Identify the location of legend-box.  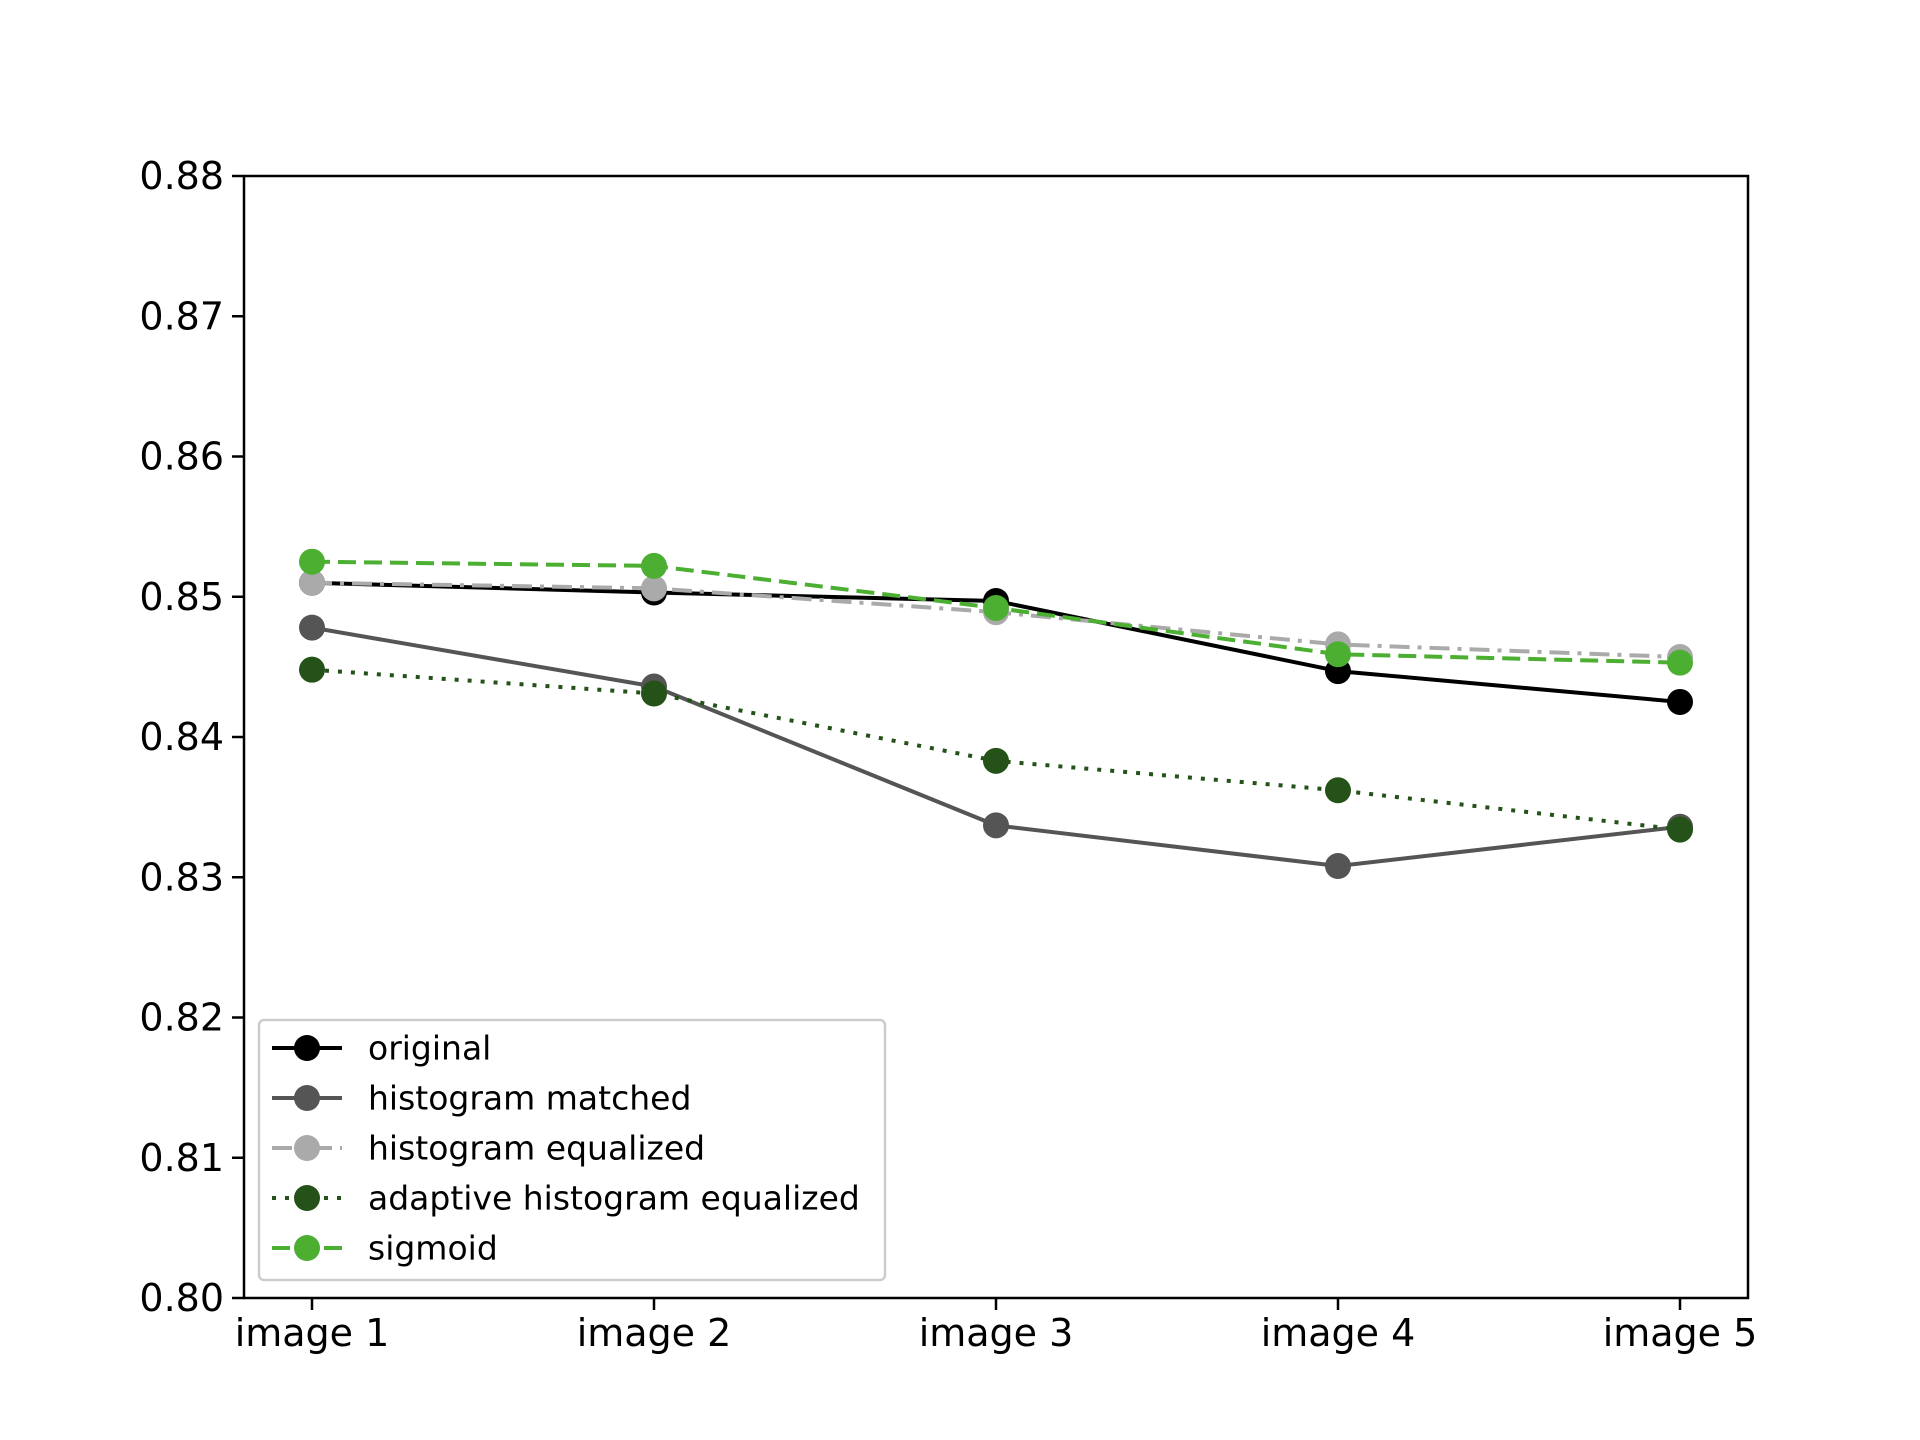
(572, 1150).